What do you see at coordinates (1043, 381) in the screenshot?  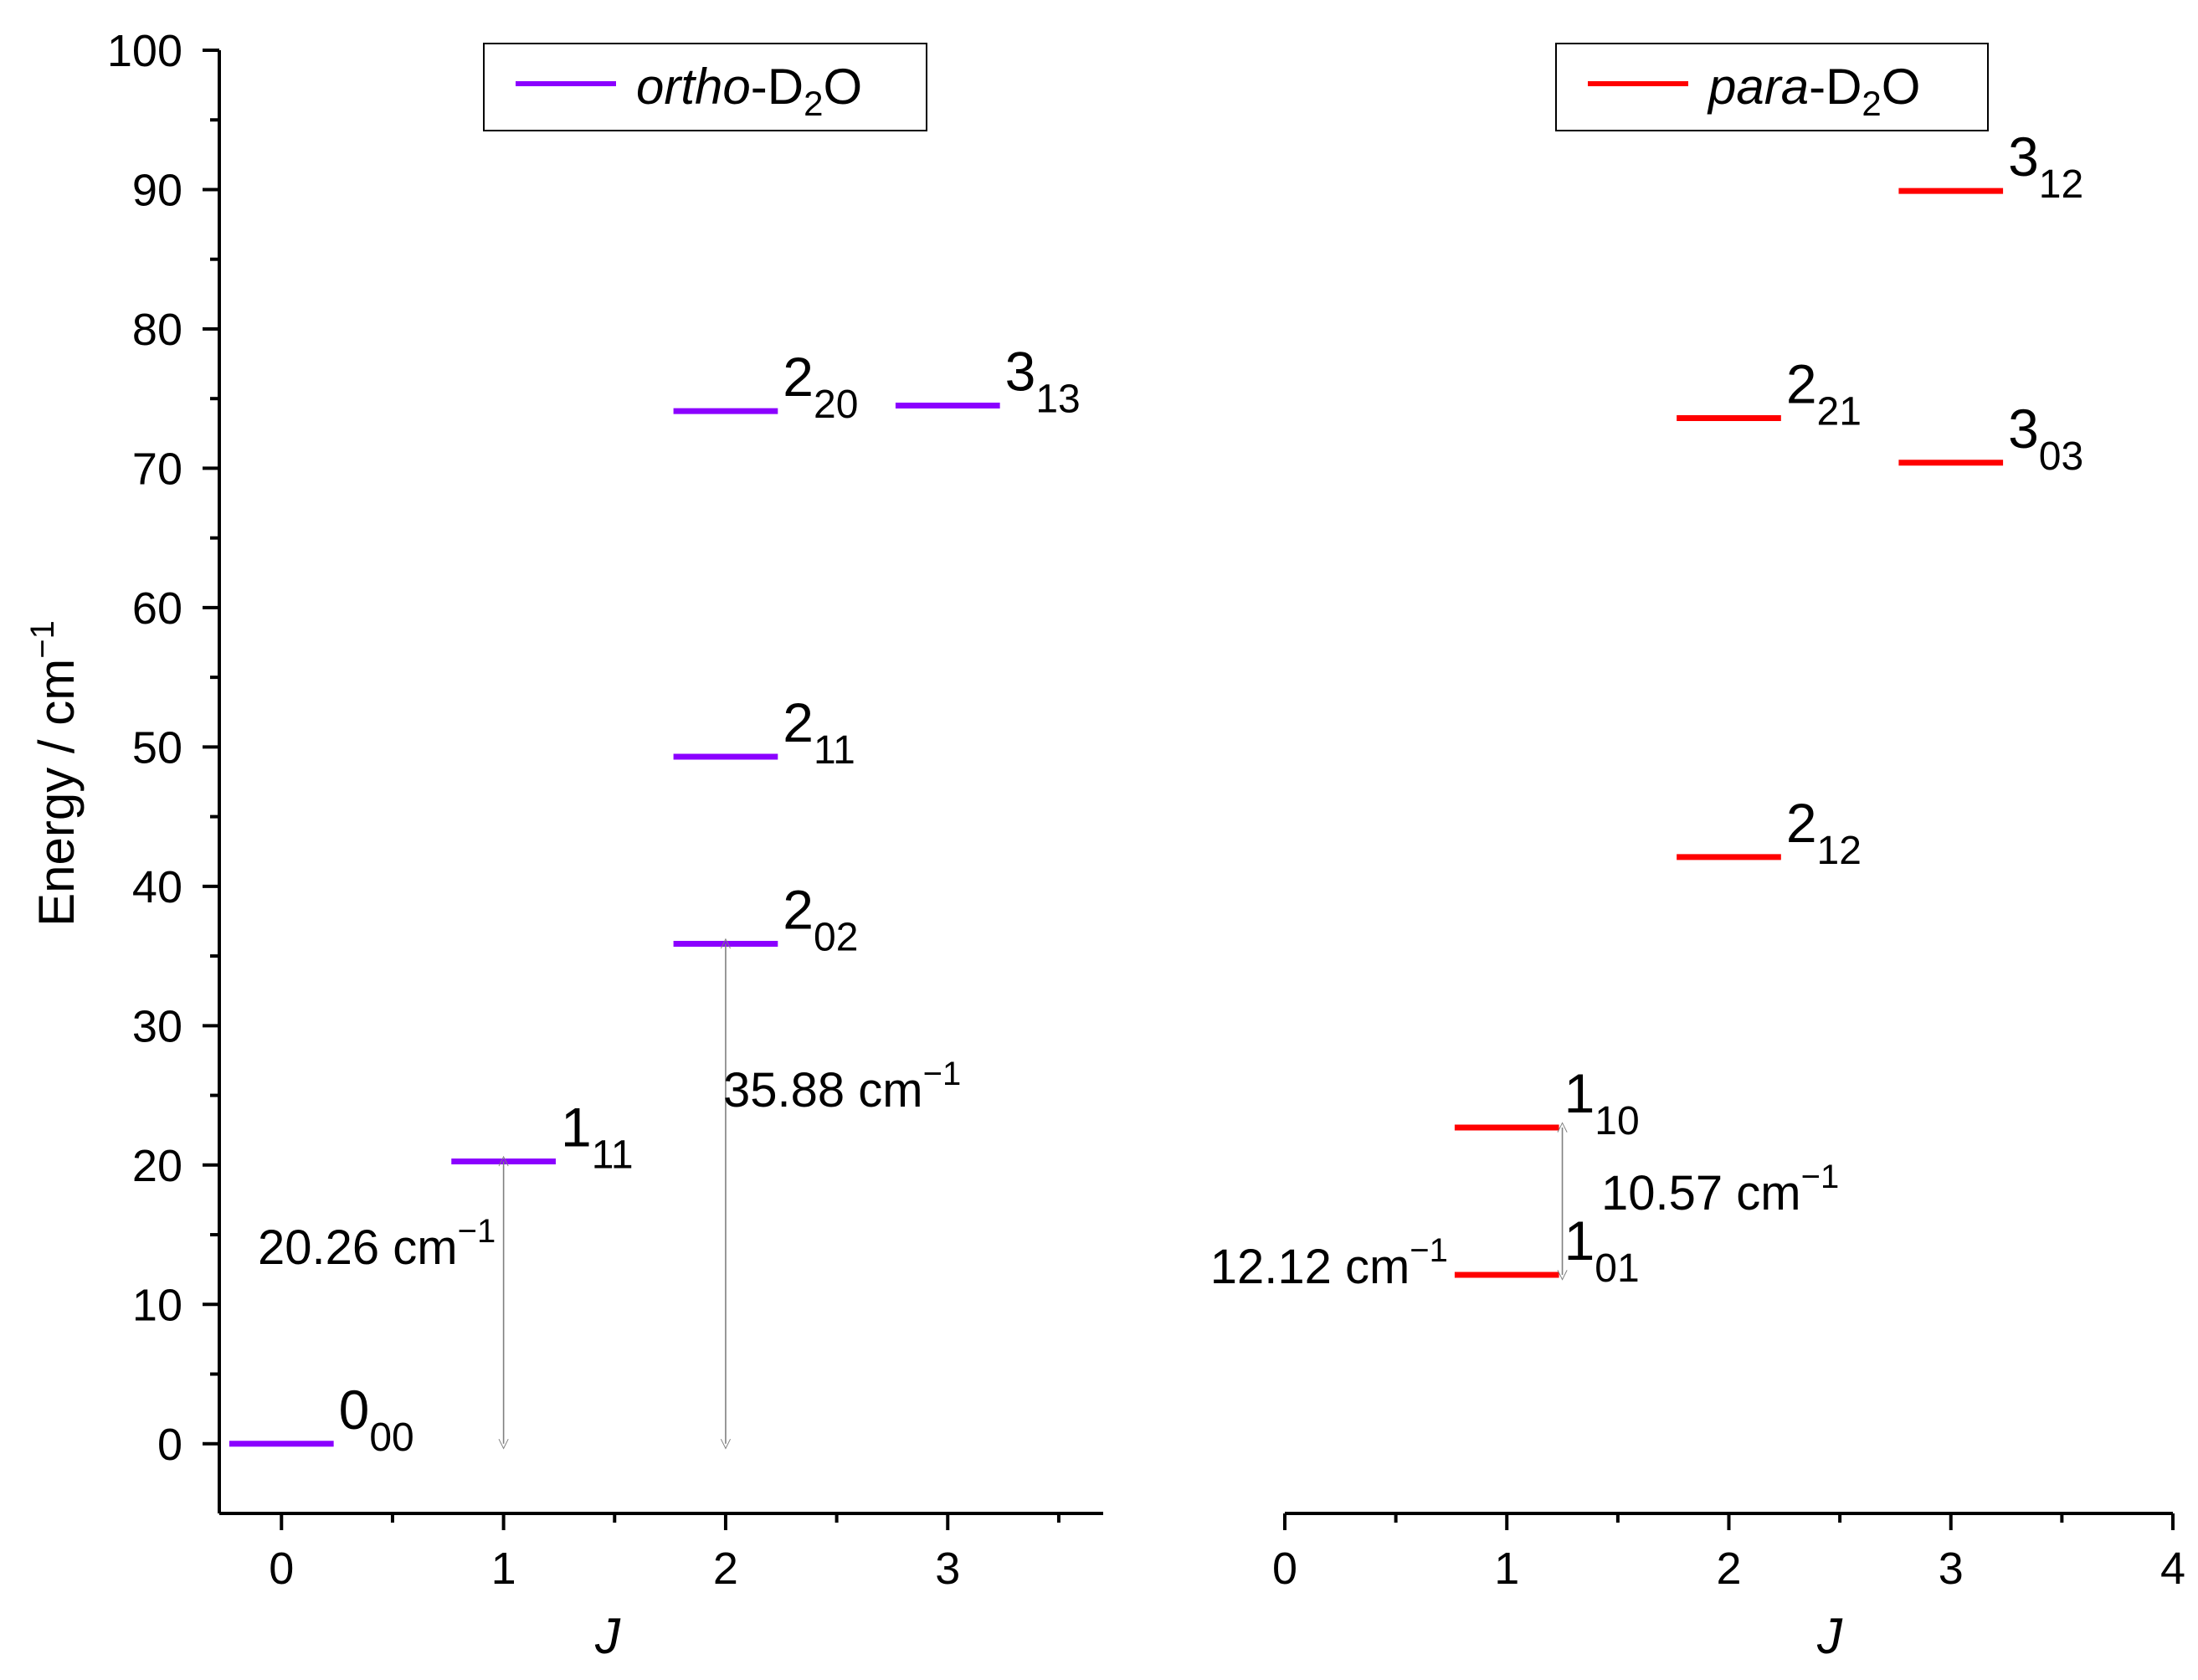 I see `level-label-ortho: 313` at bounding box center [1043, 381].